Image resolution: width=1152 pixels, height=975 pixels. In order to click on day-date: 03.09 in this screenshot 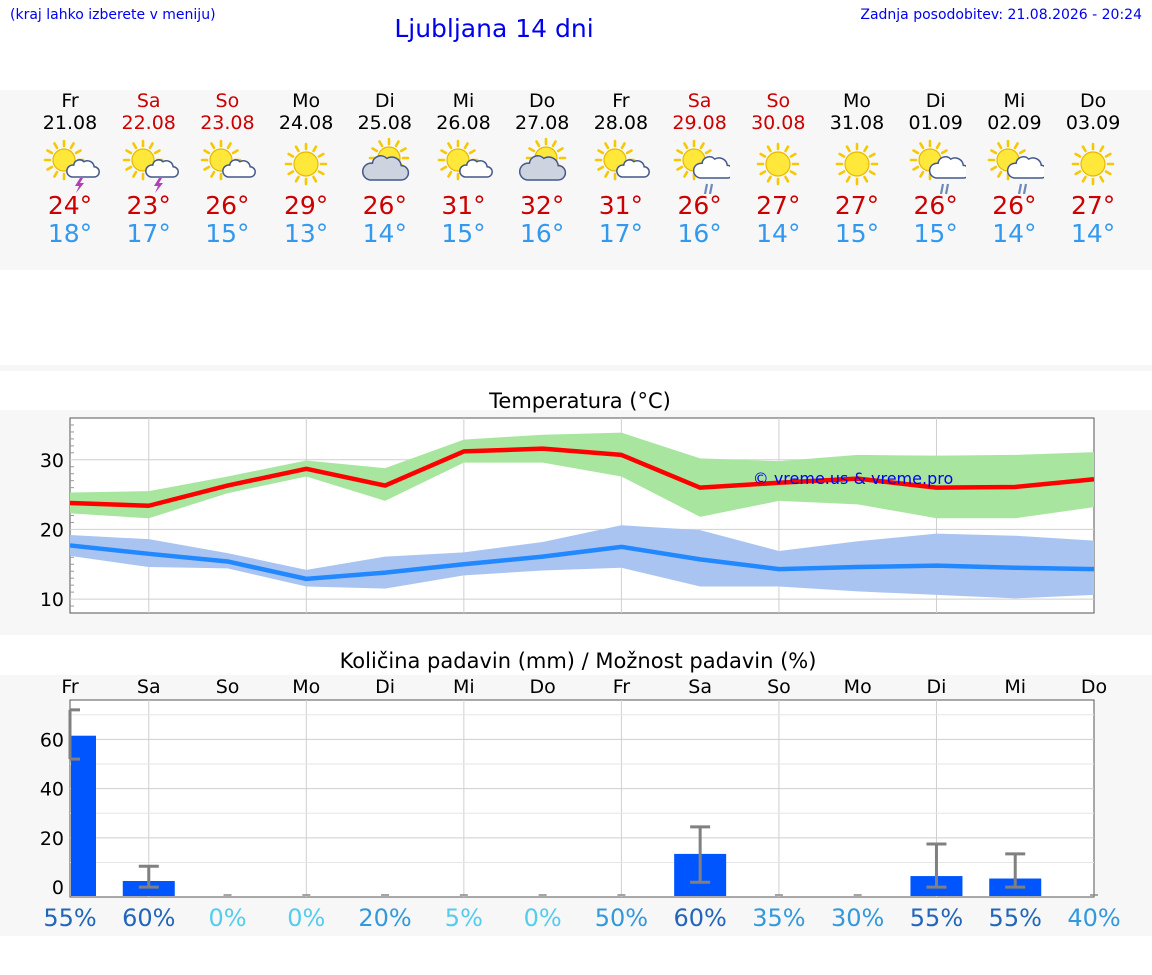, I will do `click(1093, 123)`.